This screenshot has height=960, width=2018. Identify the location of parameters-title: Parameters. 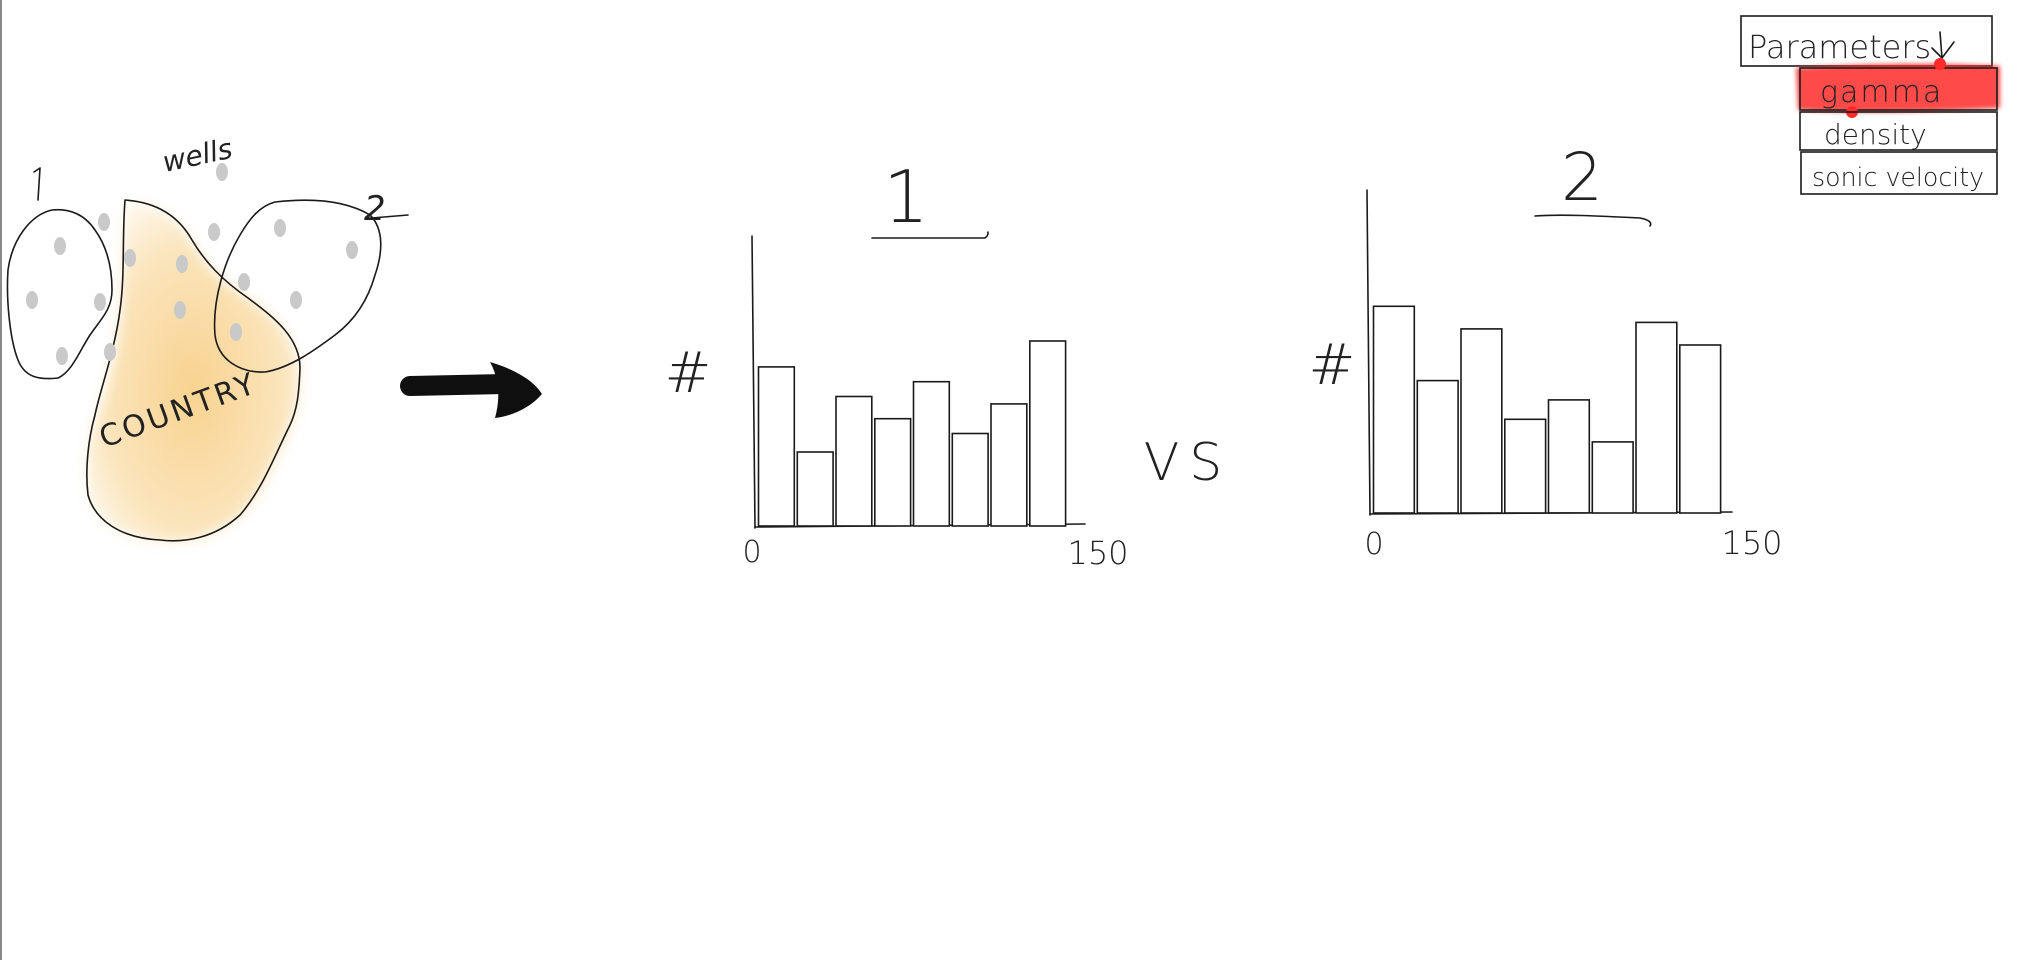
(1839, 47).